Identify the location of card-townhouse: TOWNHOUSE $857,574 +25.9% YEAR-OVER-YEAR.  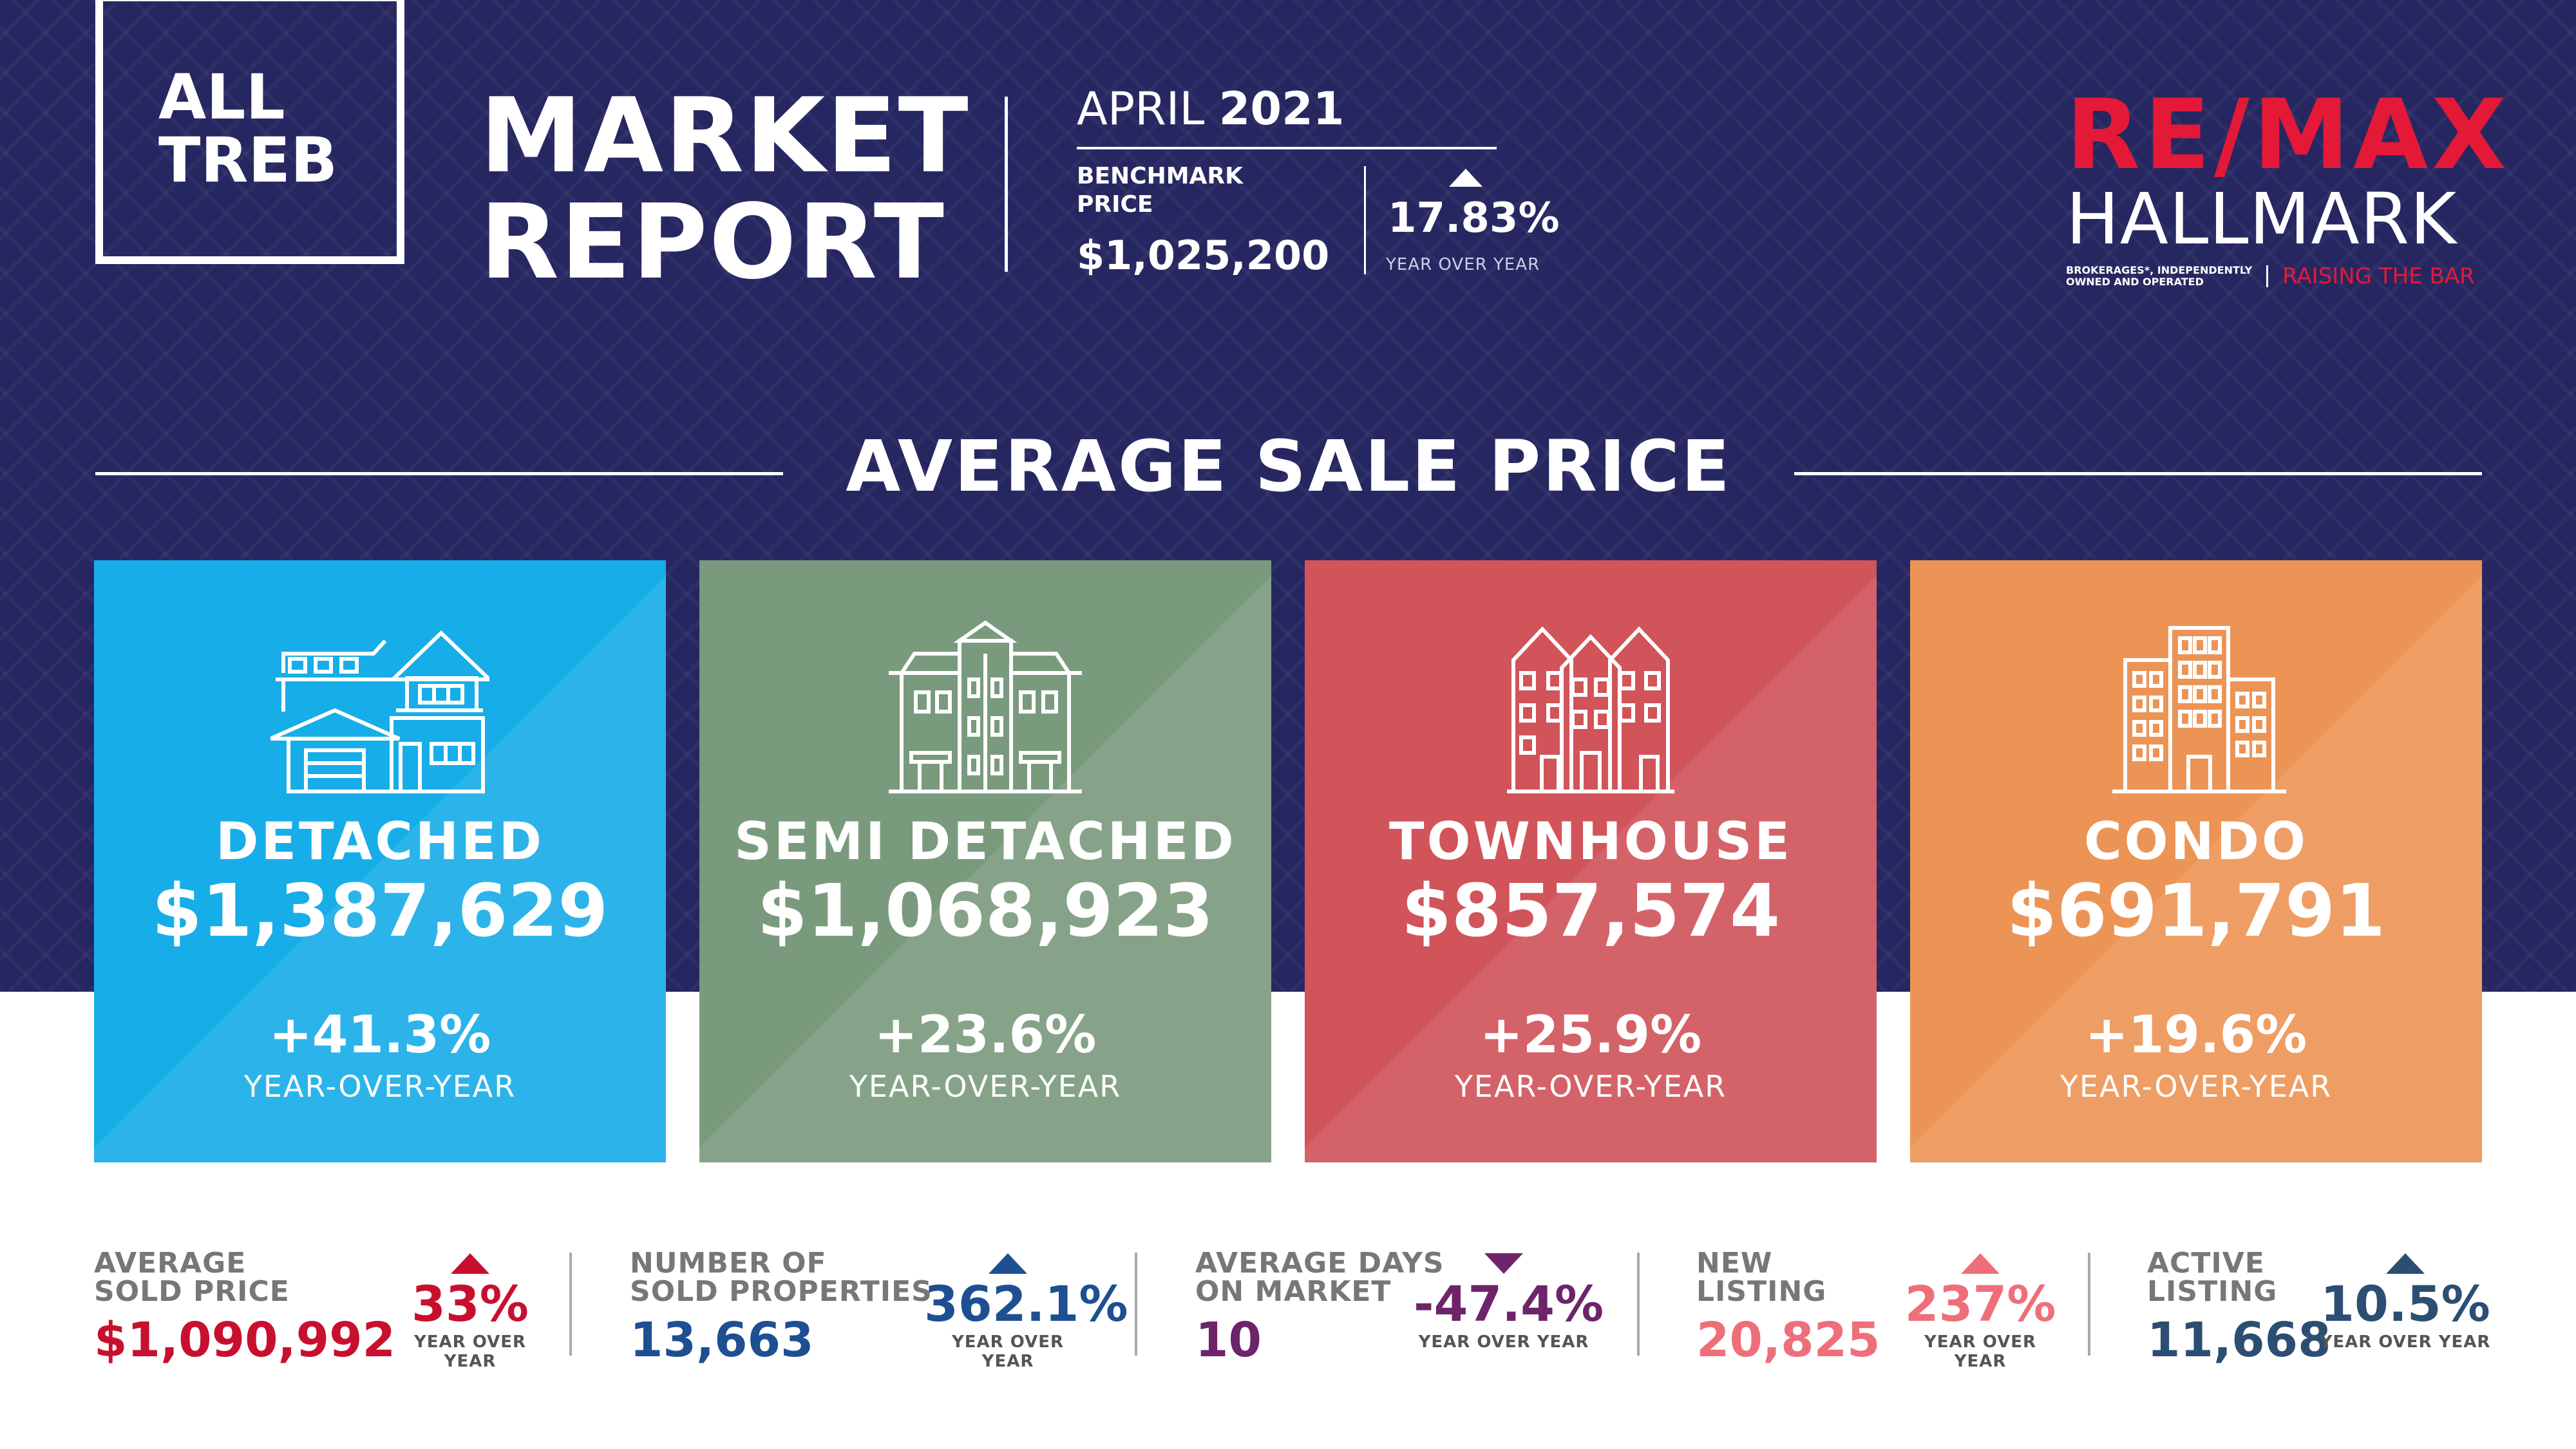
(1591, 861).